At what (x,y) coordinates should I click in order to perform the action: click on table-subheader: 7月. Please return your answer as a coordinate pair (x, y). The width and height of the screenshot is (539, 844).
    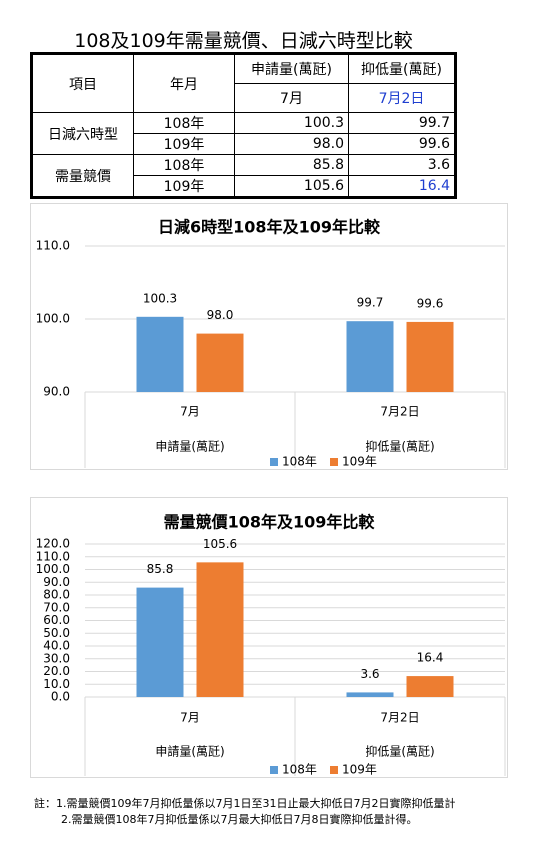
    Looking at the image, I should click on (291, 98).